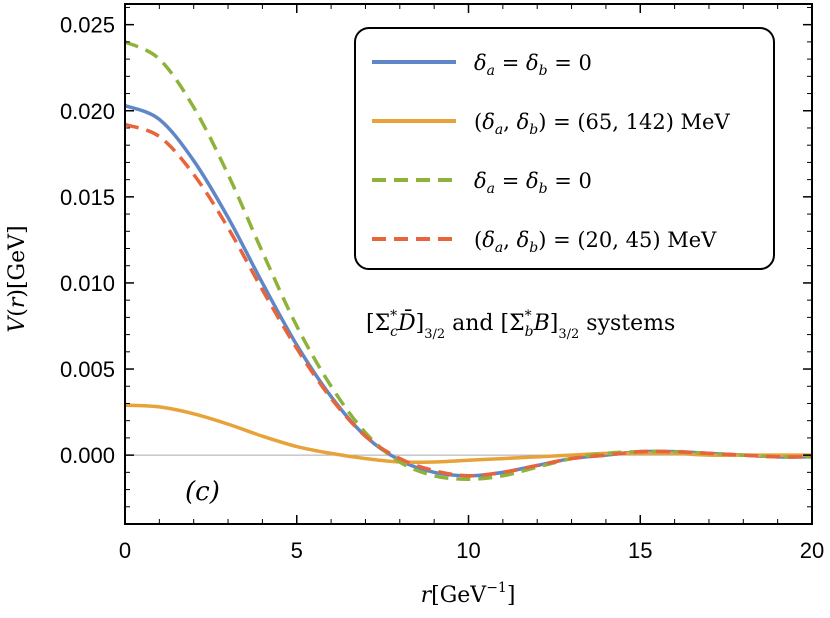 Image resolution: width=830 pixels, height=618 pixels. Describe the element at coordinates (533, 183) in the screenshot. I see `legend-label-2: δa = δb = 0` at that location.